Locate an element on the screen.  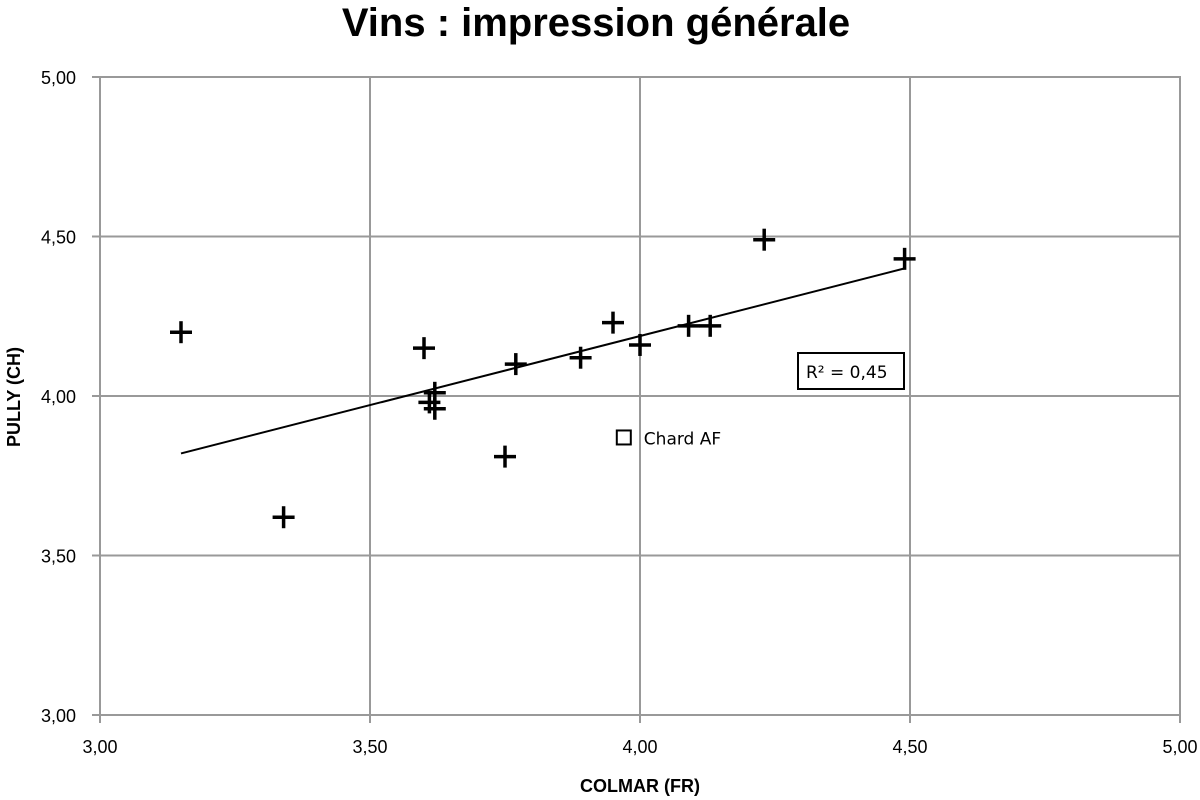
x-tick-label: 3,50 is located at coordinates (369, 747).